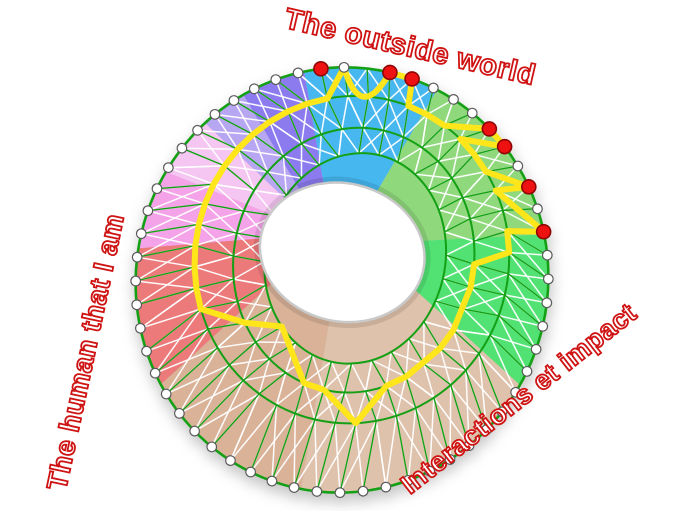 This screenshot has height=511, width=677. What do you see at coordinates (252, 146) in the screenshot?
I see `sector-lavender` at bounding box center [252, 146].